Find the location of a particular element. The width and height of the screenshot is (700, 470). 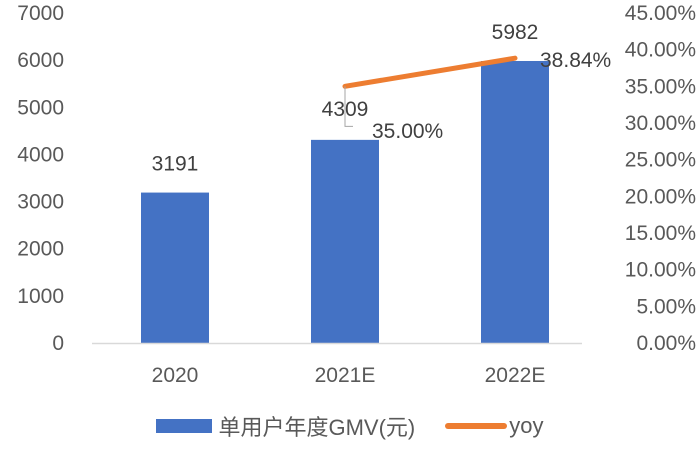

right-tick-label: 5.00% is located at coordinates (666, 306).